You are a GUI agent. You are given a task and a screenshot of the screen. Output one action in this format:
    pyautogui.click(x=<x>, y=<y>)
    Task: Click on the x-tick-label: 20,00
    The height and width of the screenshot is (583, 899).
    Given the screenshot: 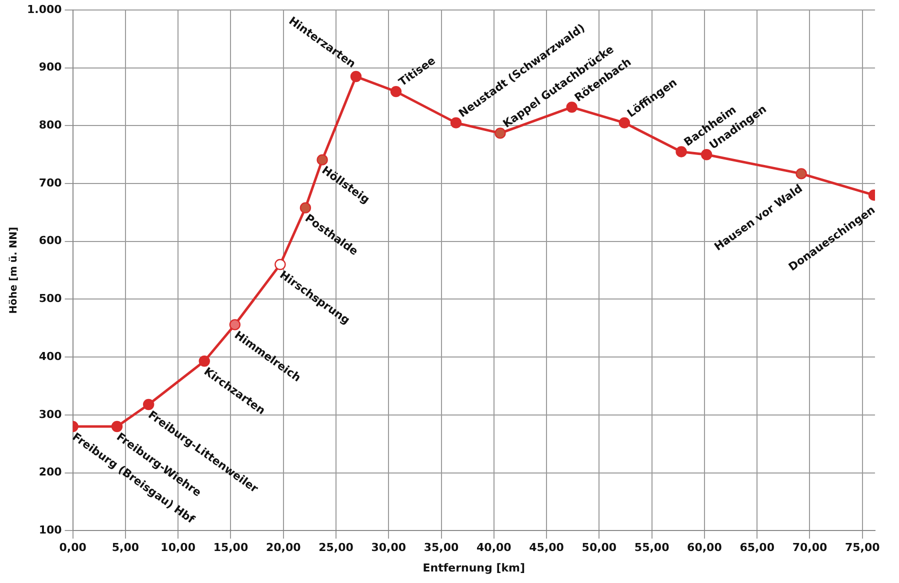 What is the action you would take?
    pyautogui.click(x=284, y=547)
    